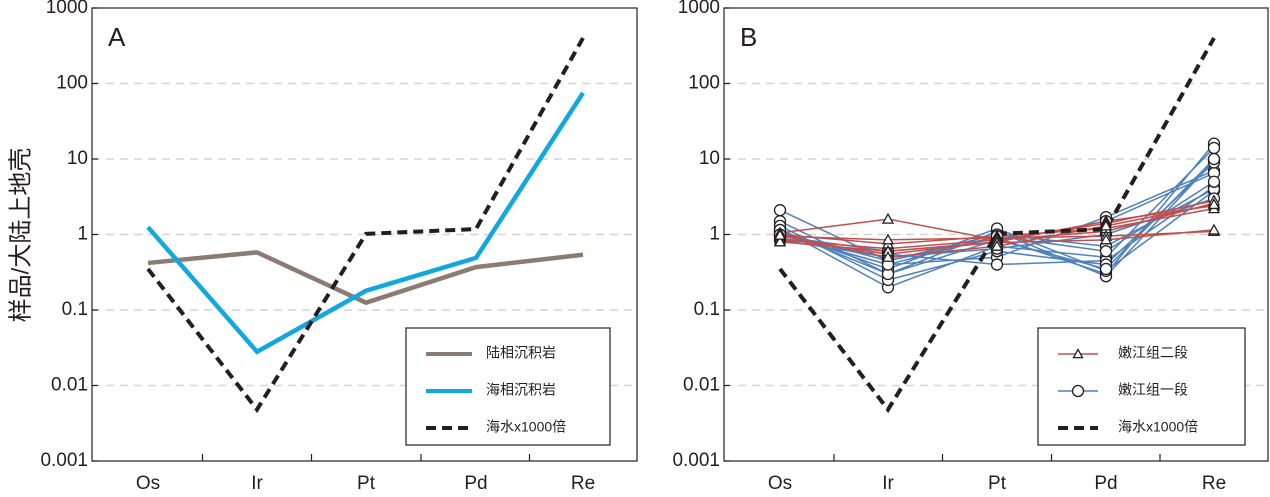  I want to click on panel-label: B, so click(748, 37).